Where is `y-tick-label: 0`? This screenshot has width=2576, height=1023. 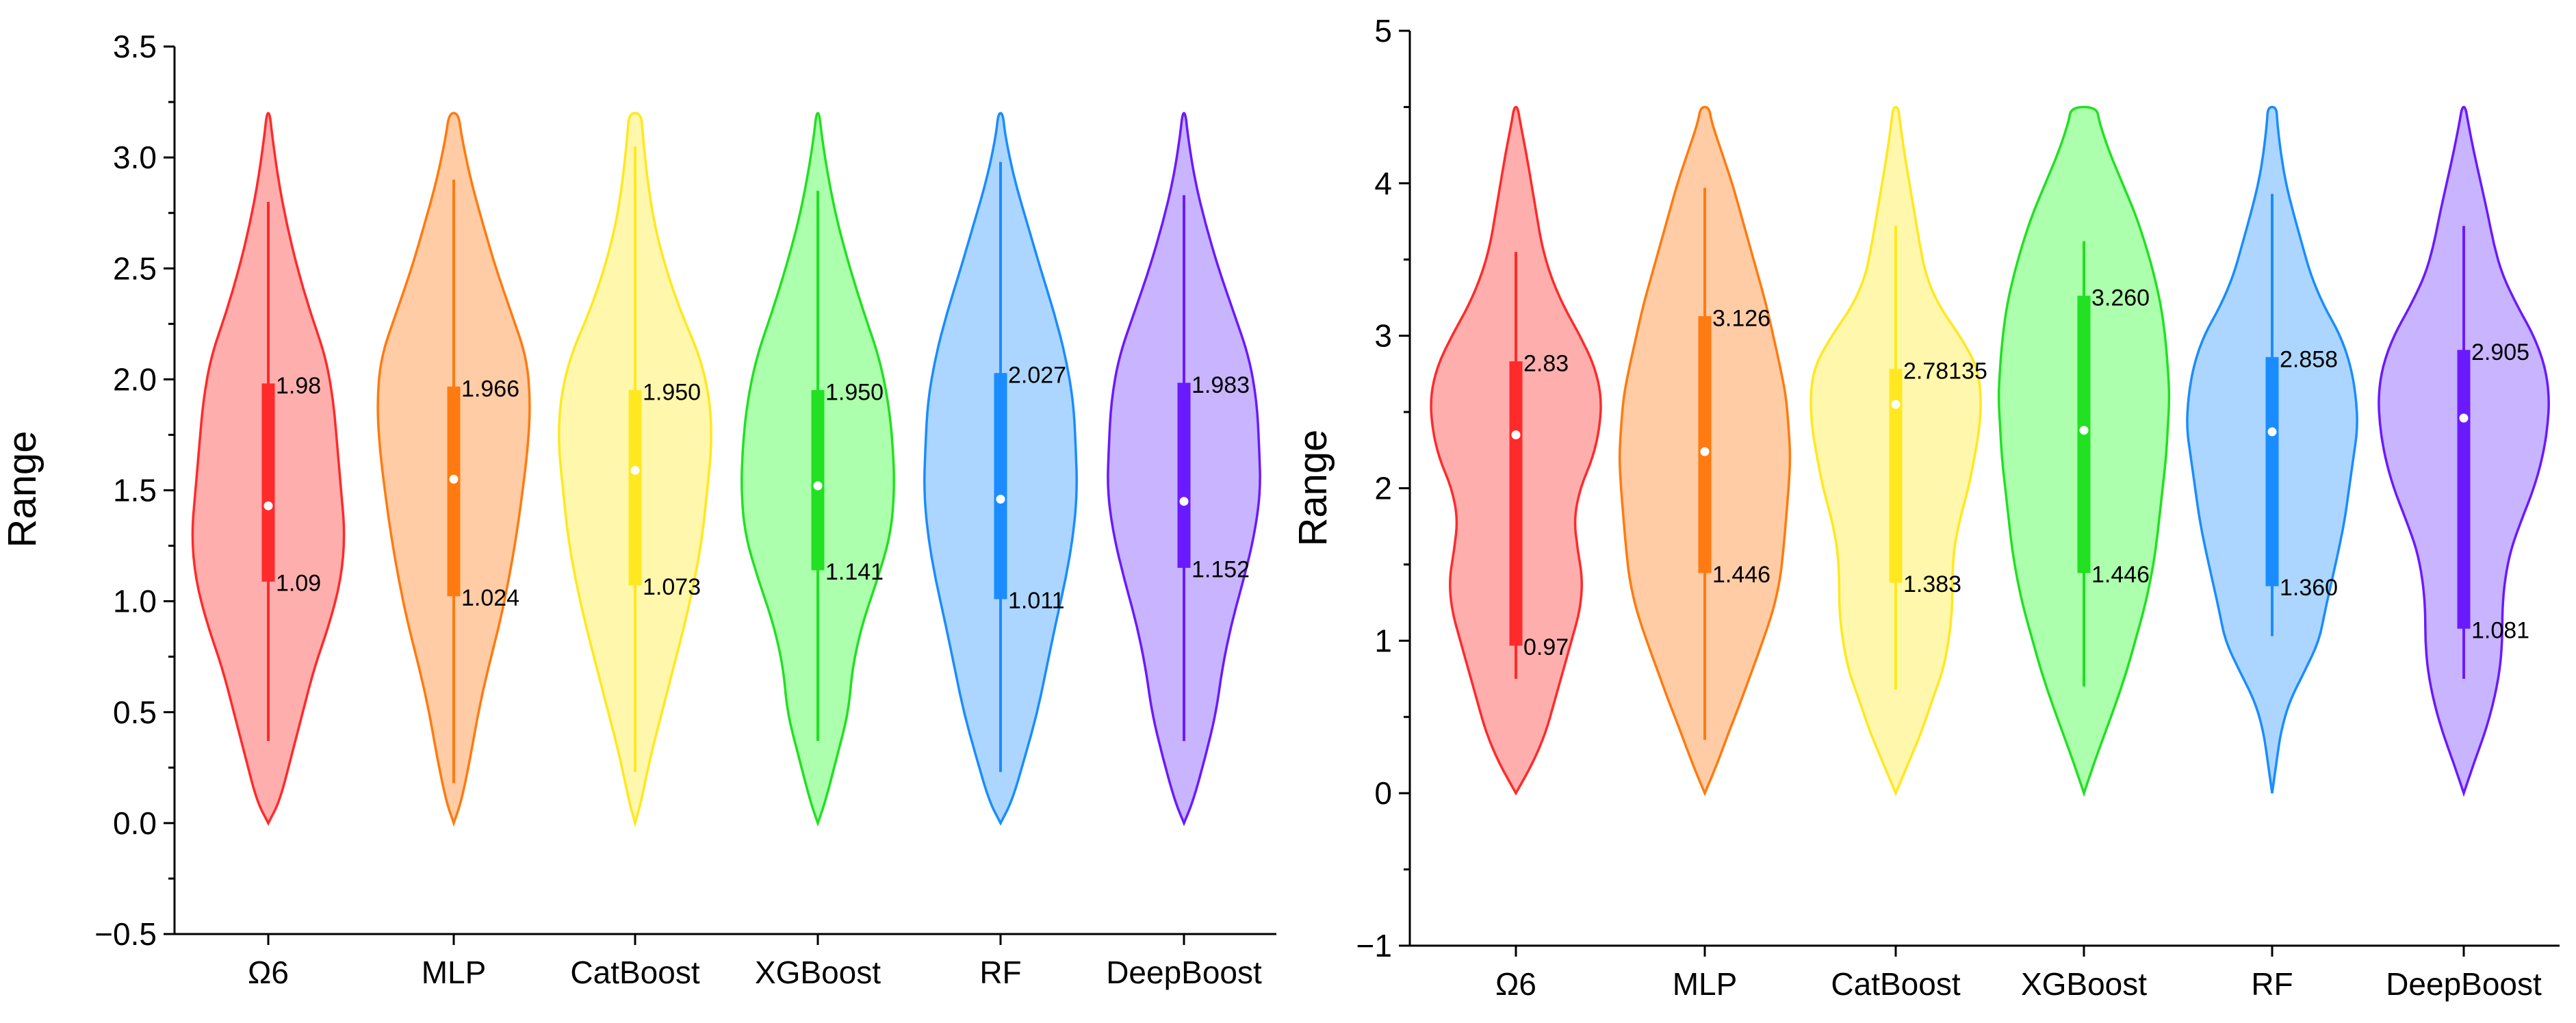 y-tick-label: 0 is located at coordinates (1383, 793).